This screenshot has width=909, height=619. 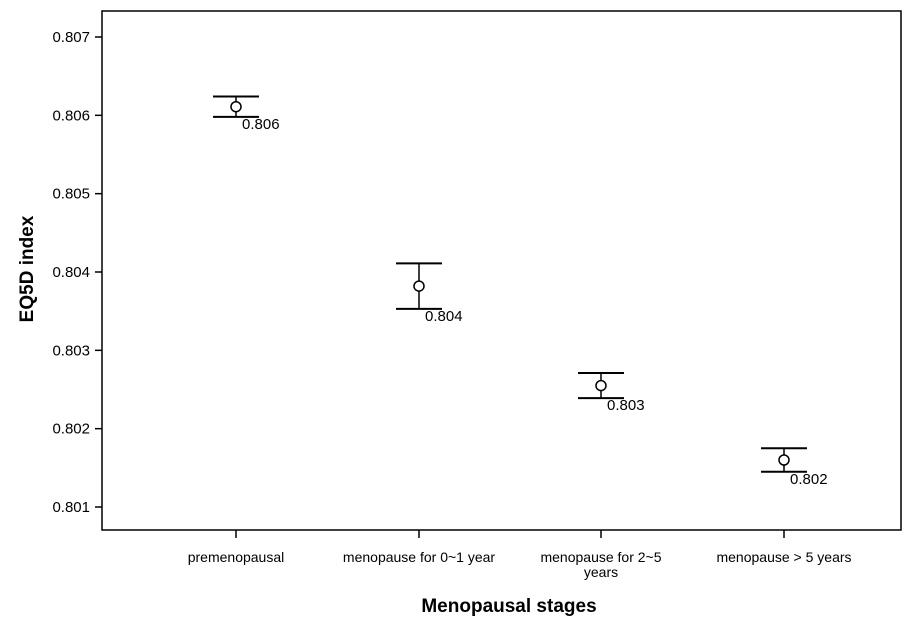 I want to click on y-tick-label: 0.807, so click(x=71, y=37).